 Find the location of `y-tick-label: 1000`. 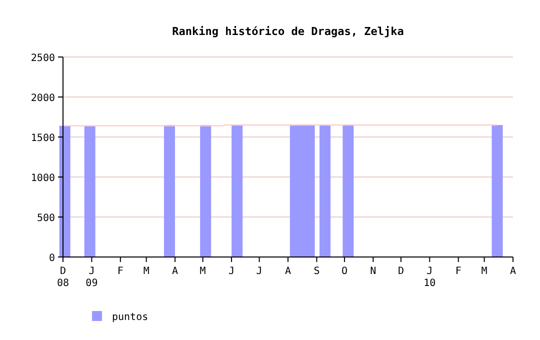

y-tick-label: 1000 is located at coordinates (42, 178).